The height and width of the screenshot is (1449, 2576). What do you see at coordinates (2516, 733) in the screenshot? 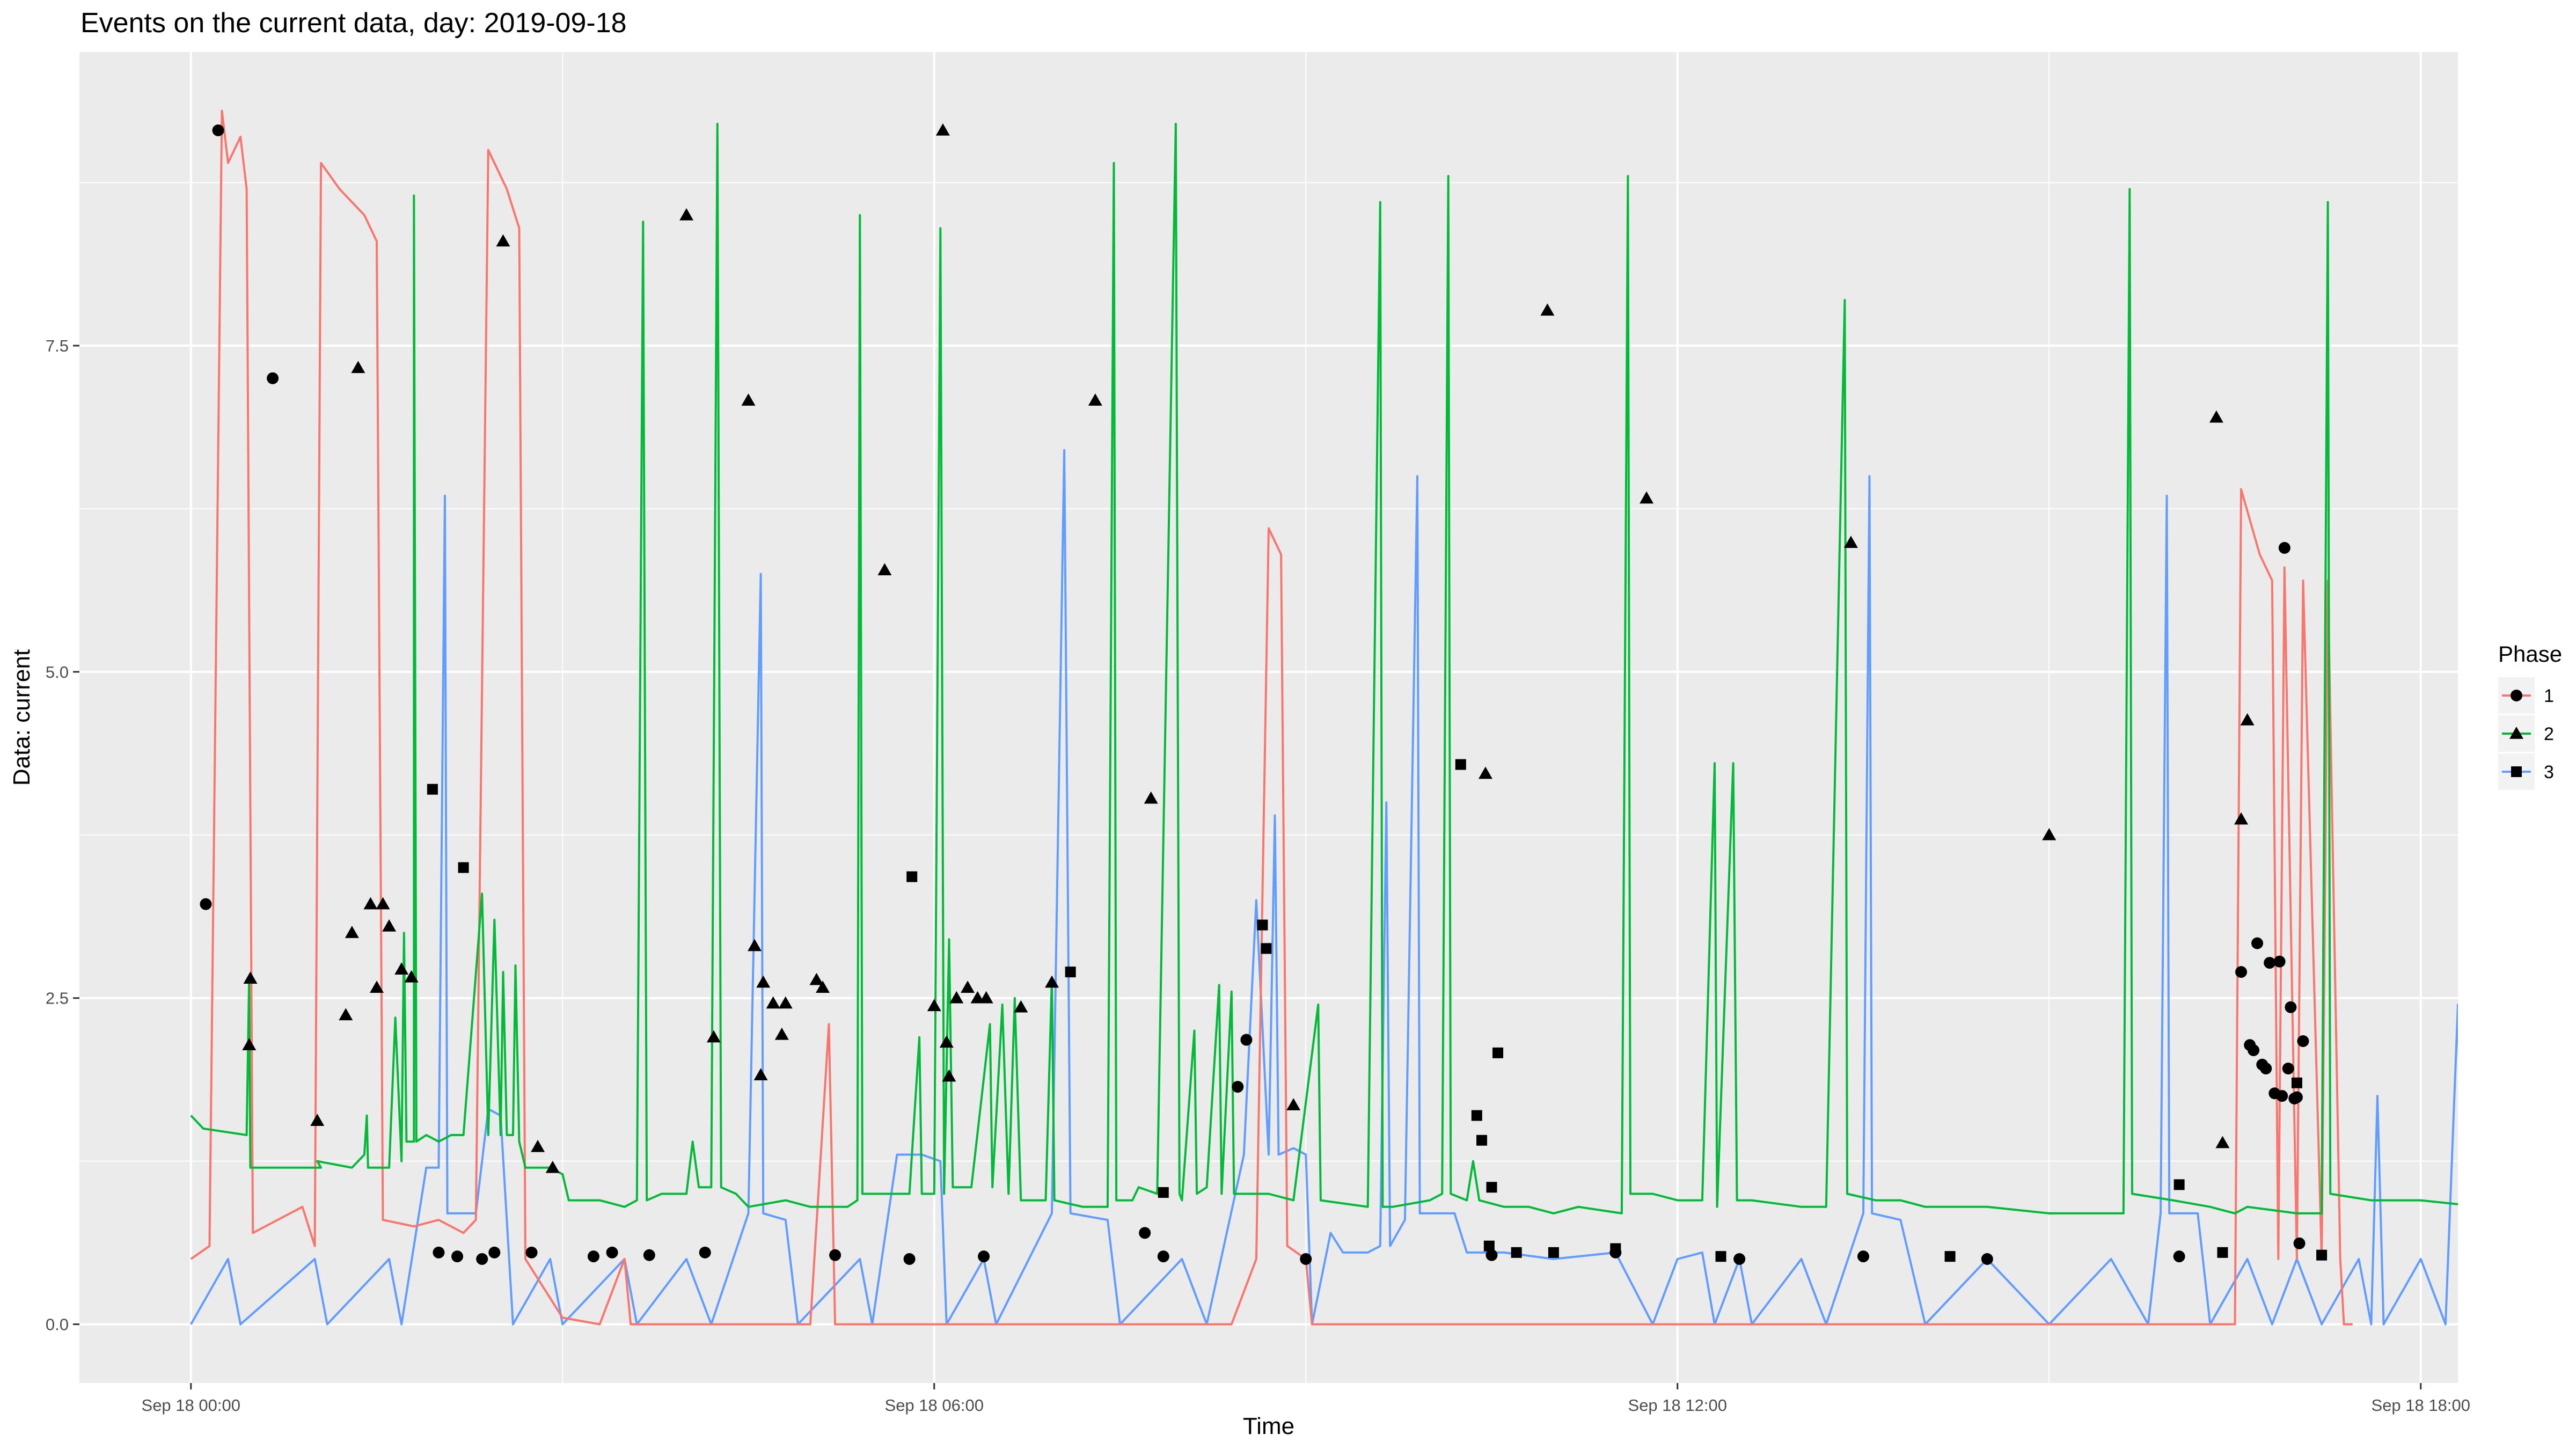
I see `legend-key-triangle-icon` at bounding box center [2516, 733].